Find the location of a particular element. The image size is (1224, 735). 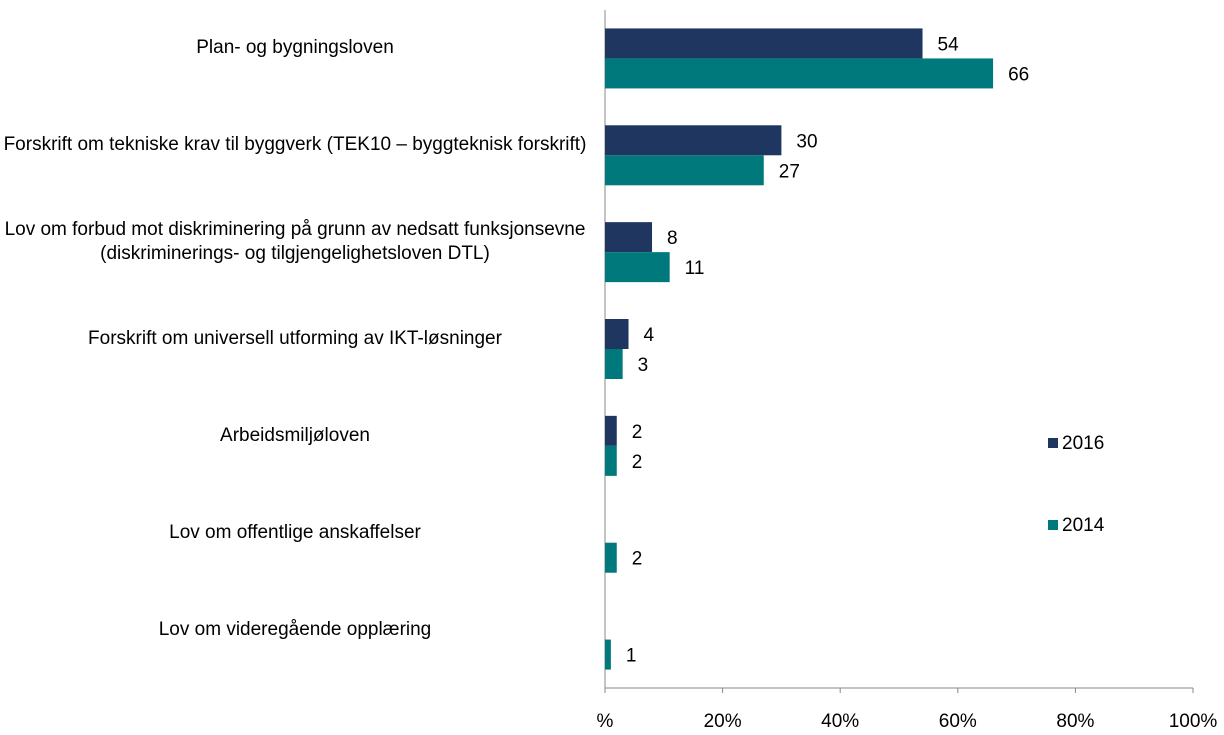

x-tick-label: 60% is located at coordinates (958, 721).